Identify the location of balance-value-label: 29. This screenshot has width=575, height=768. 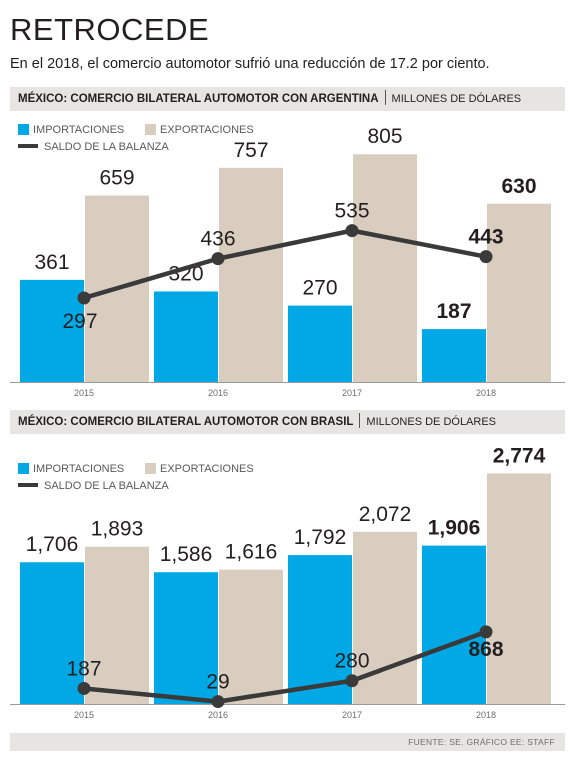
(217, 682).